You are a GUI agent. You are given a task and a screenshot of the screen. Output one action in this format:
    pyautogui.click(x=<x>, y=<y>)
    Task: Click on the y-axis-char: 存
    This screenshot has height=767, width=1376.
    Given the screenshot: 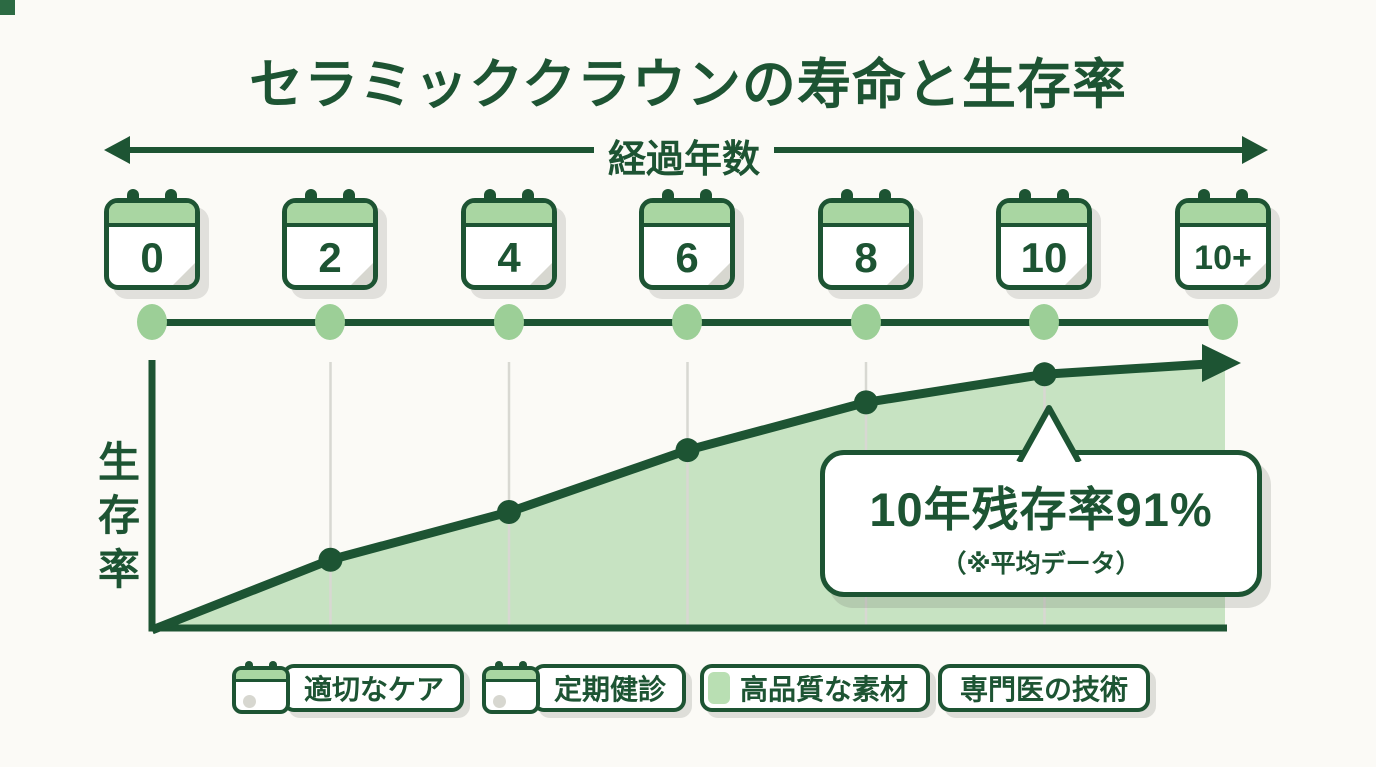 What is the action you would take?
    pyautogui.click(x=118, y=516)
    